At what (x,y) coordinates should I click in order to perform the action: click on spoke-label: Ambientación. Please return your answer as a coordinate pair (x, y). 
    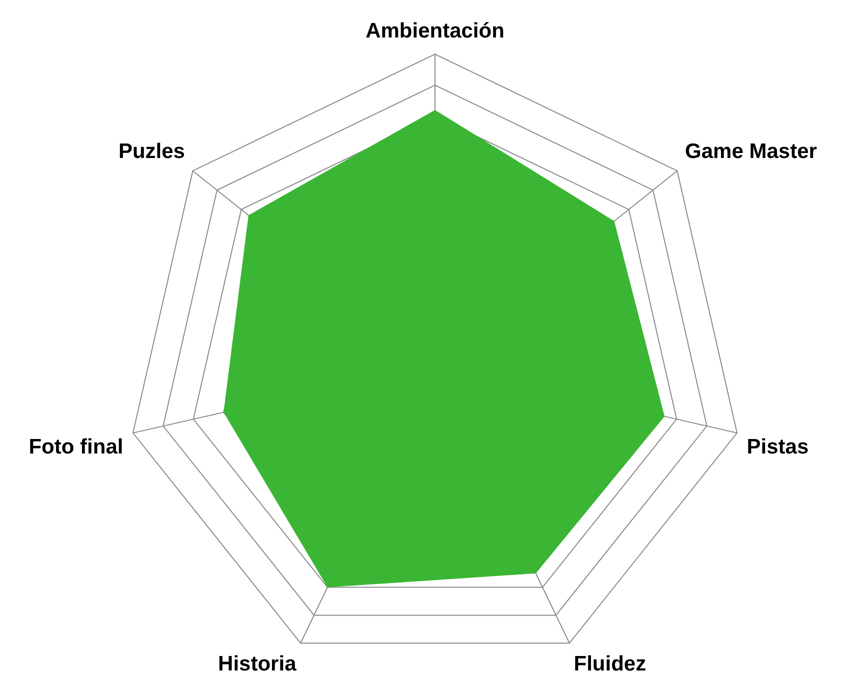
    Looking at the image, I should click on (435, 30).